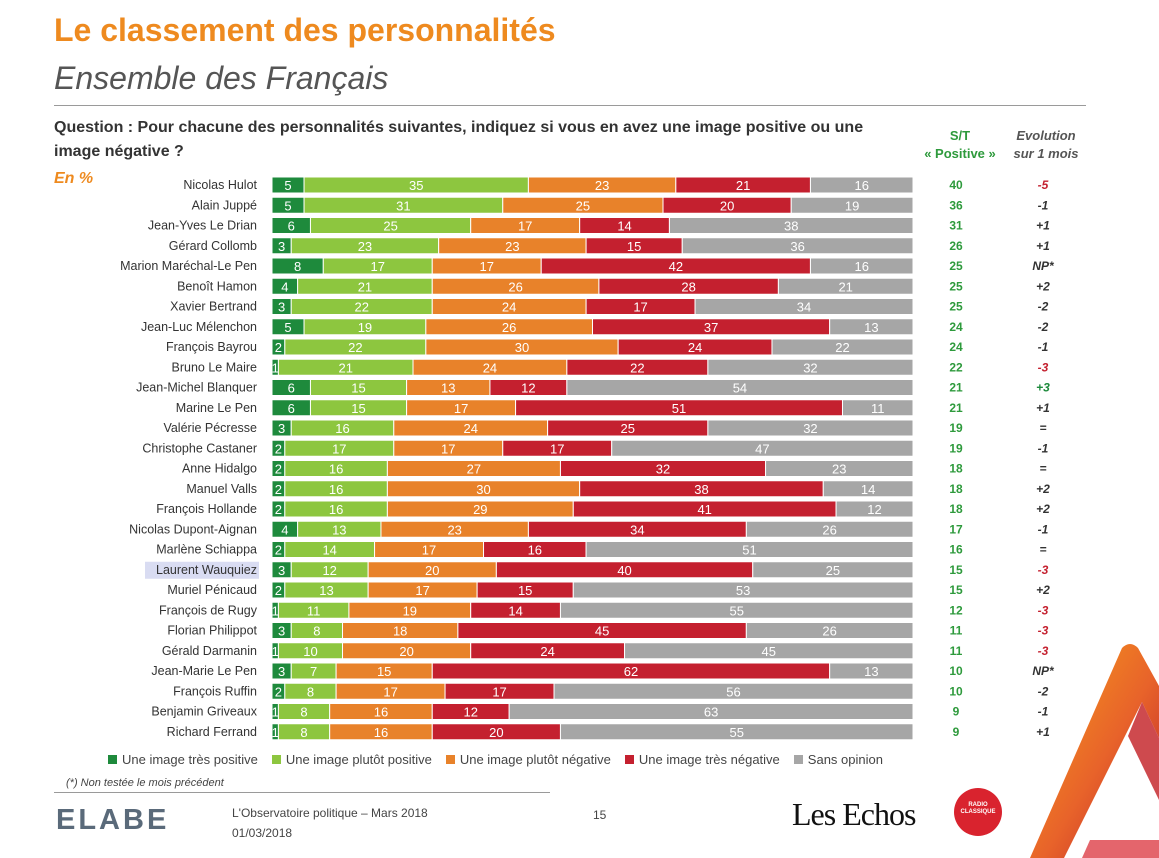 This screenshot has height=858, width=1159. What do you see at coordinates (221, 78) in the screenshot?
I see `page-subtitle: Ensemble des Français` at bounding box center [221, 78].